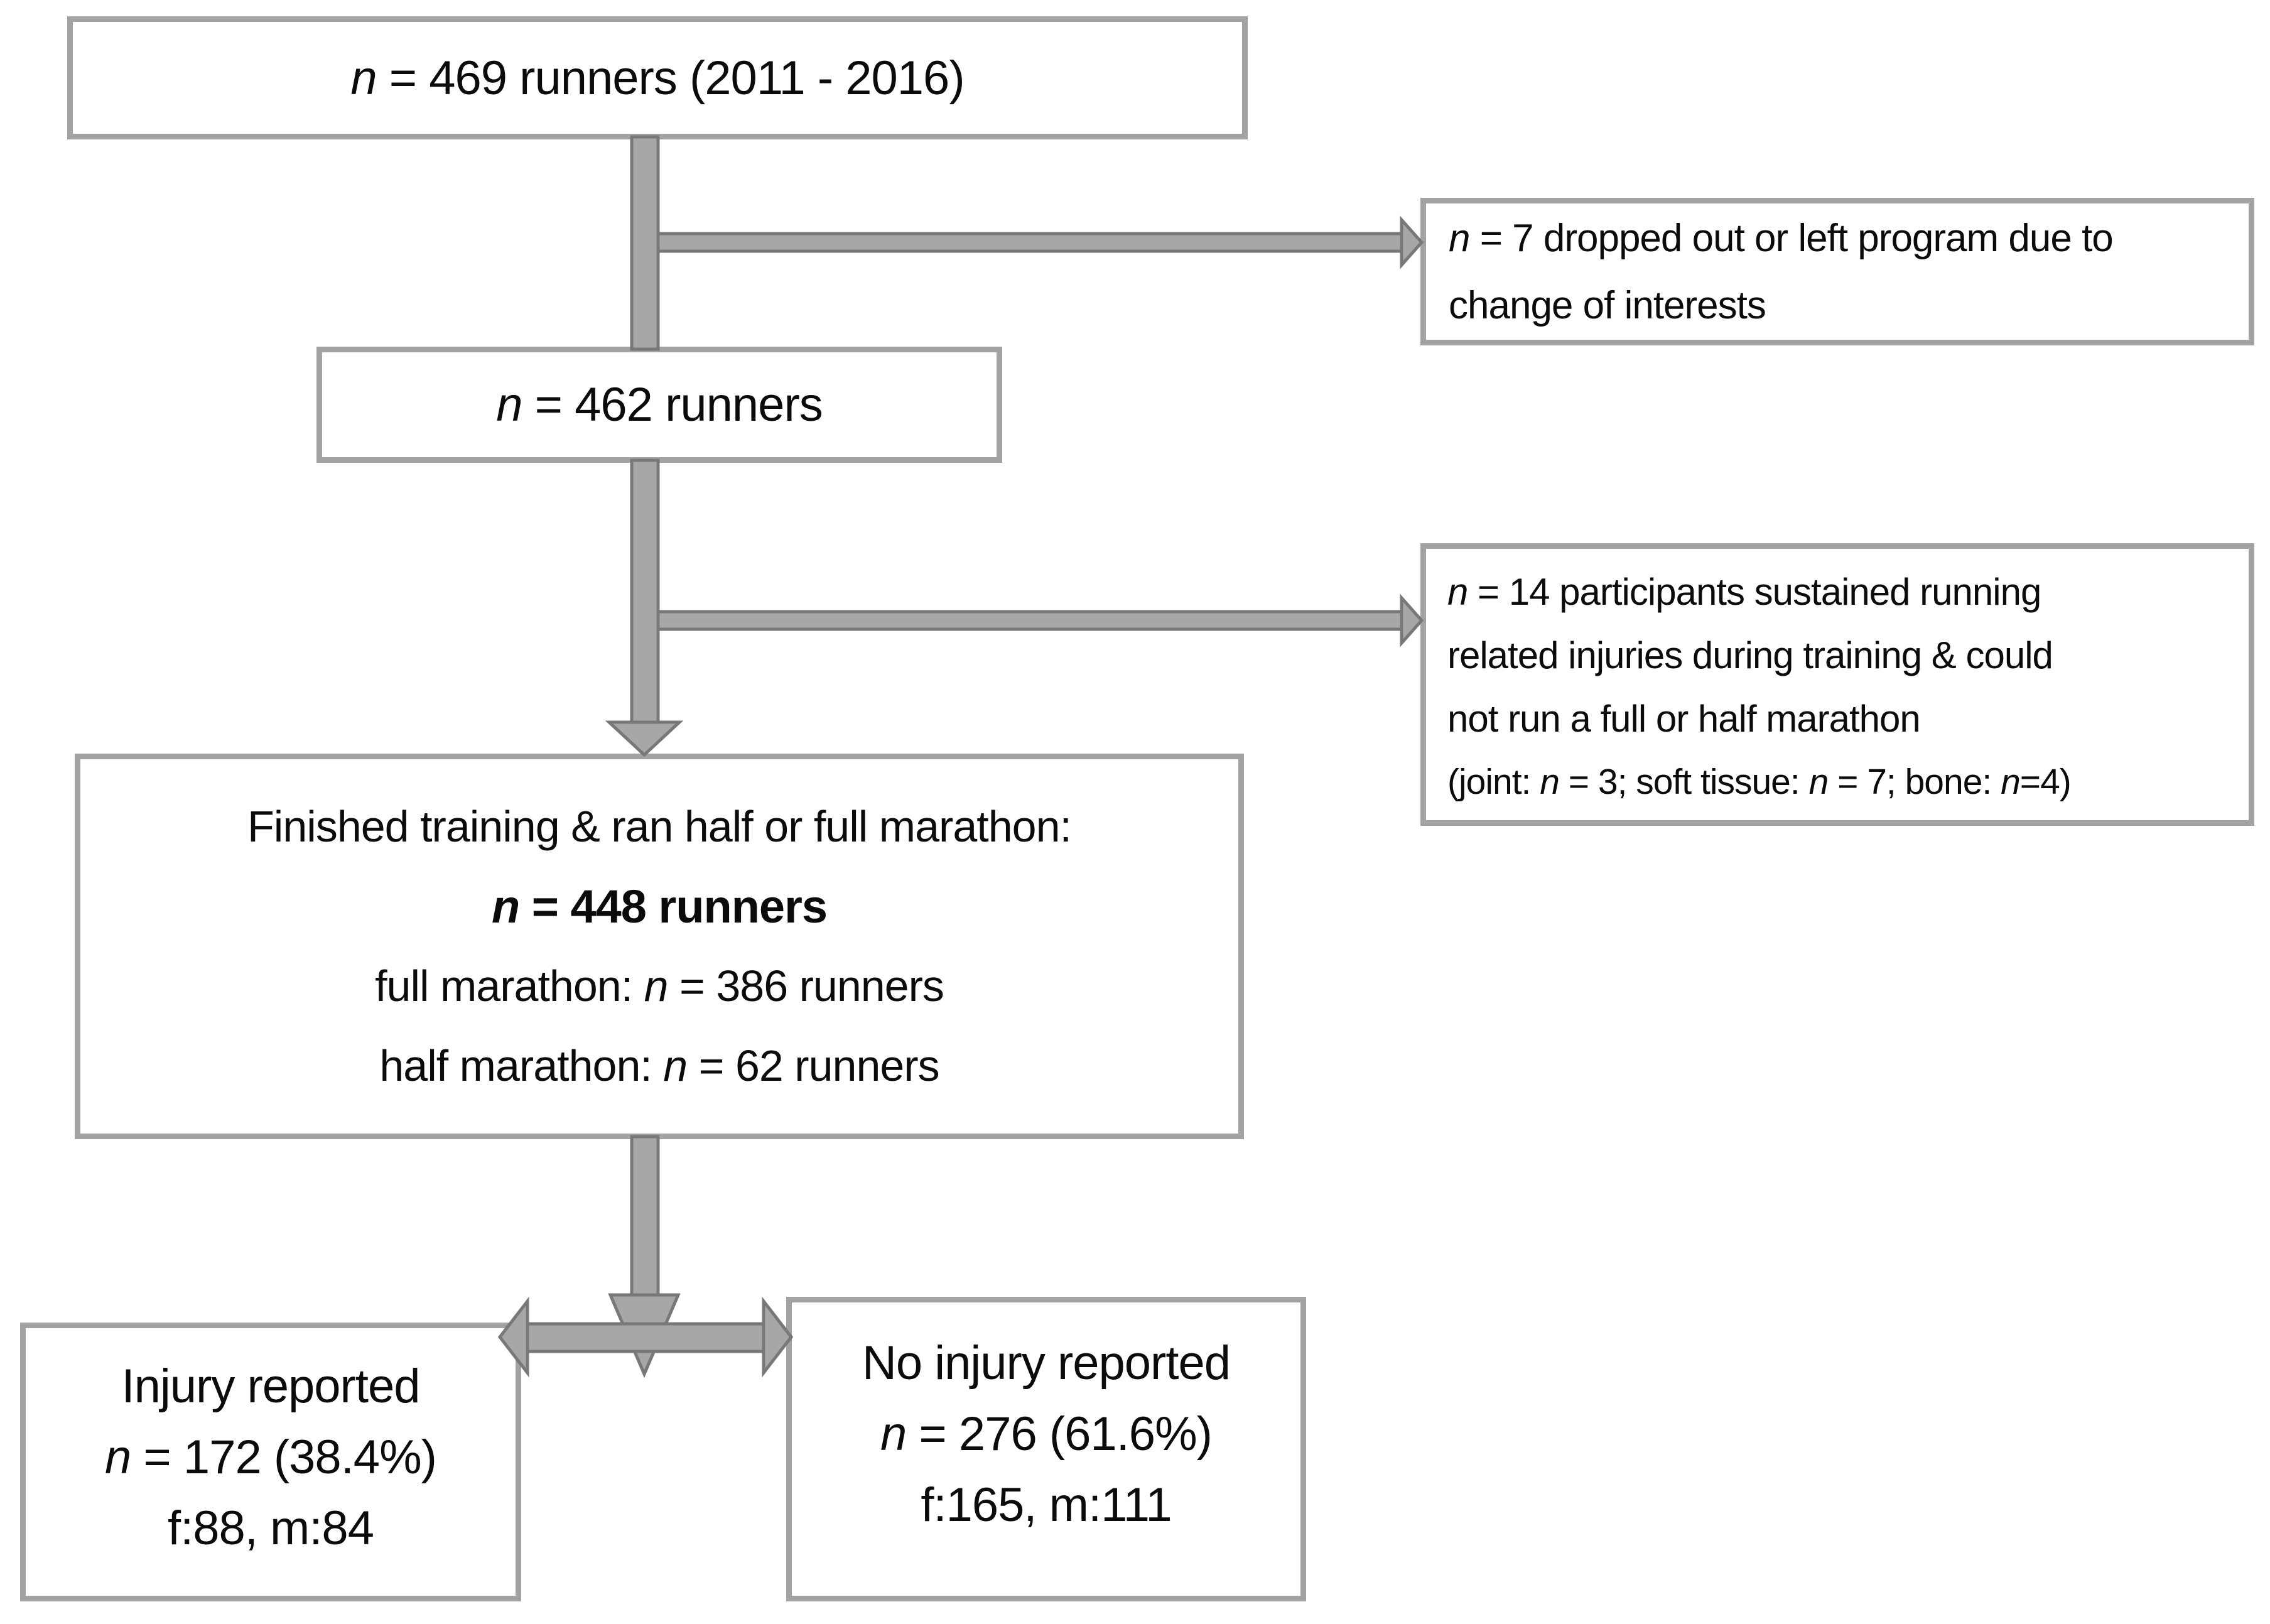  Describe the element at coordinates (645, 243) in the screenshot. I see `arrow-total-to-462-shaft` at that location.